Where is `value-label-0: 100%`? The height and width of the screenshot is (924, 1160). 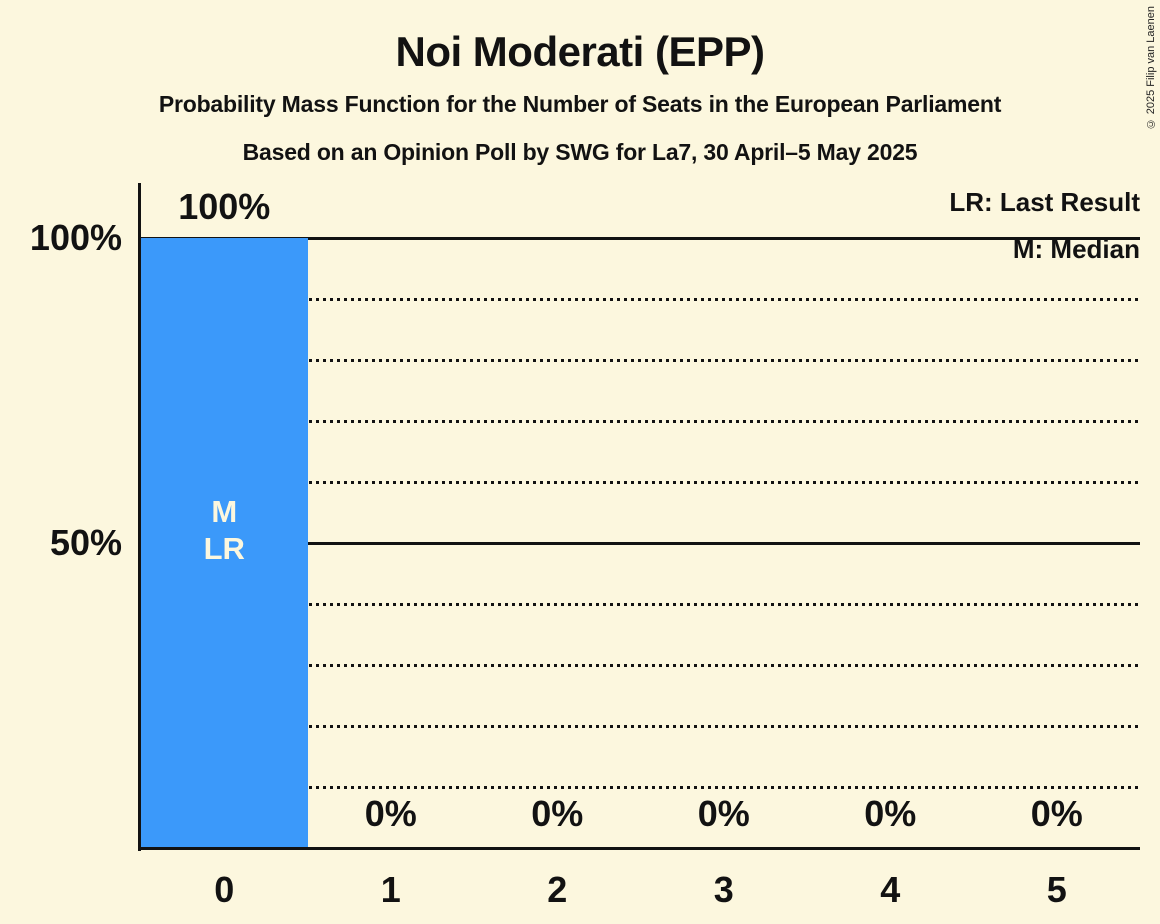
value-label-0: 100% is located at coordinates (224, 206).